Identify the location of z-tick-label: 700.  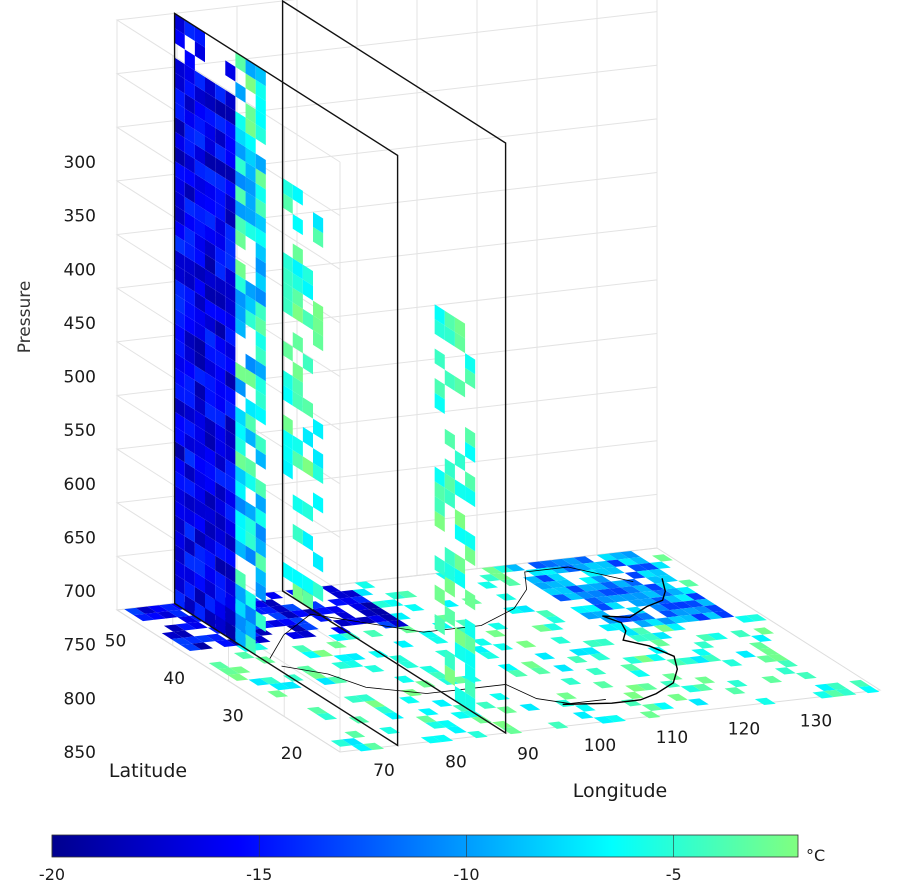
(80, 592).